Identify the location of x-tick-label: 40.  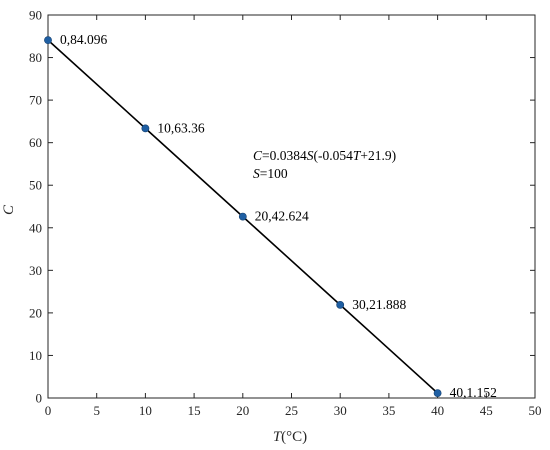
(437, 410).